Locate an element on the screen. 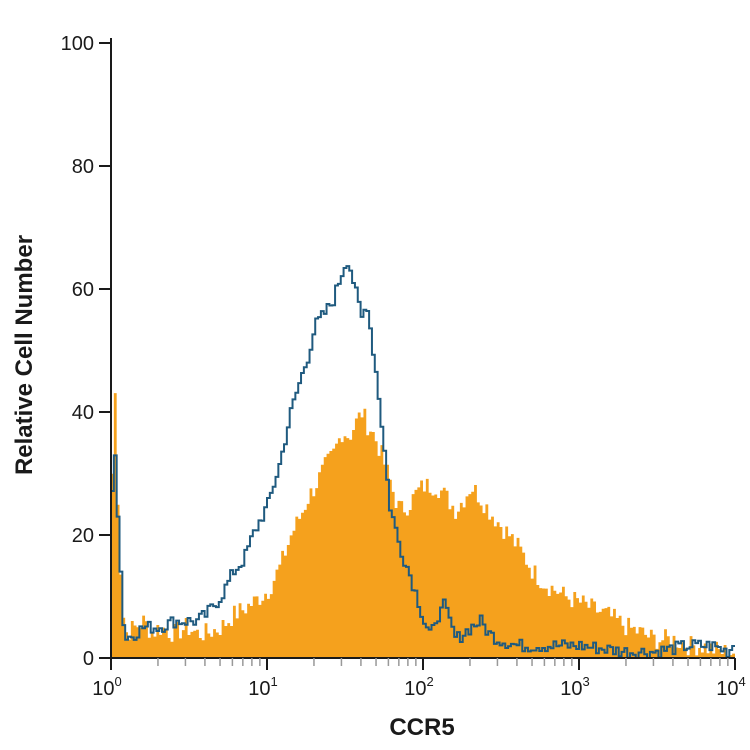 Image resolution: width=750 pixels, height=750 pixels. x-tick-label: 10¹ is located at coordinates (262, 687).